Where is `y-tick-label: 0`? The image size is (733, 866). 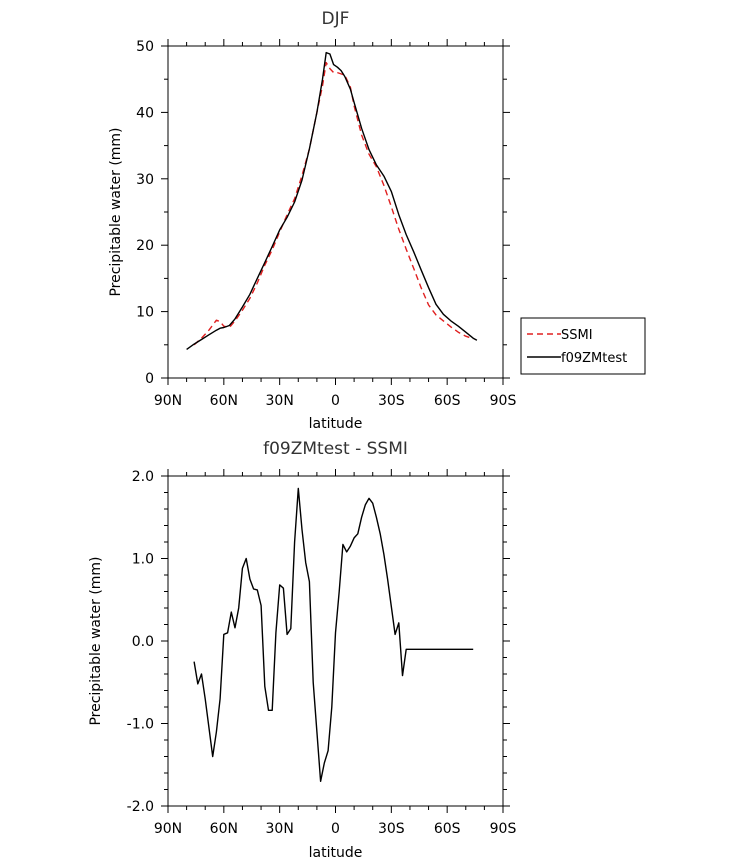
y-tick-label: 0 is located at coordinates (149, 379).